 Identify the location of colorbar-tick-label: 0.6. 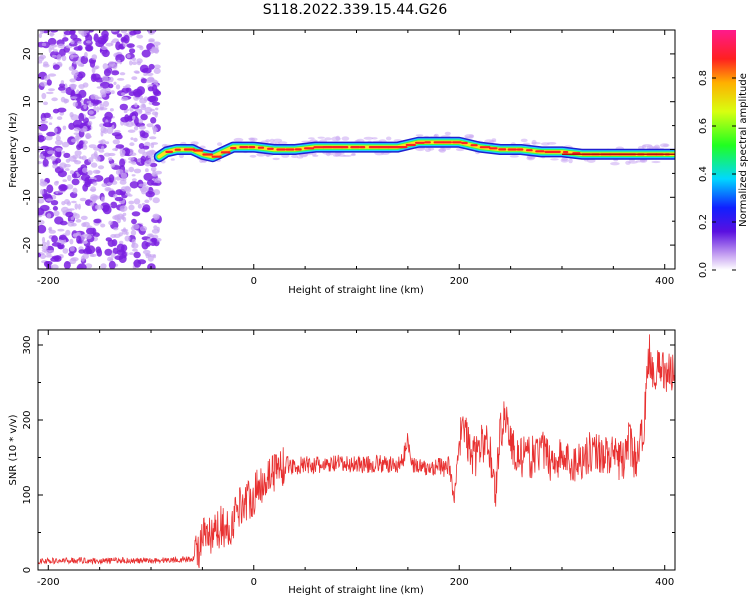
(703, 126).